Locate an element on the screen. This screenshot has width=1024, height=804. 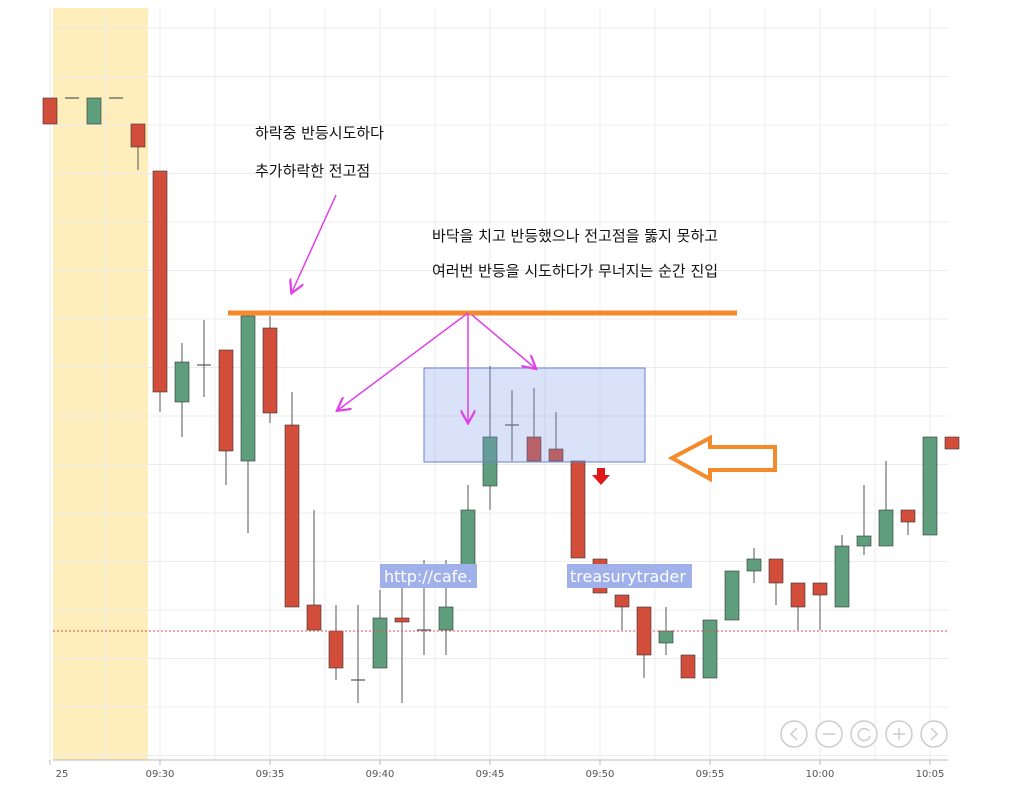
annotation: 여러번 반등을 시도하다가 무너지는 순간 진입 is located at coordinates (575, 271).